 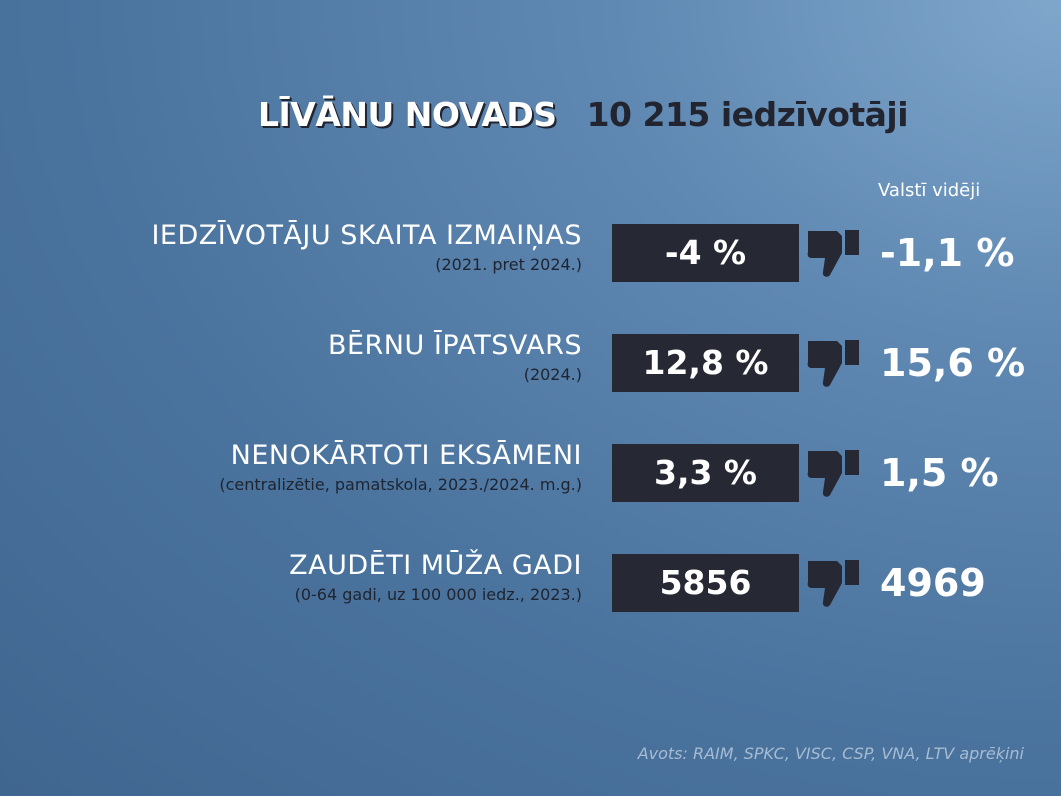 What do you see at coordinates (407, 114) in the screenshot?
I see `region-name: LĪVĀNU NOVADS` at bounding box center [407, 114].